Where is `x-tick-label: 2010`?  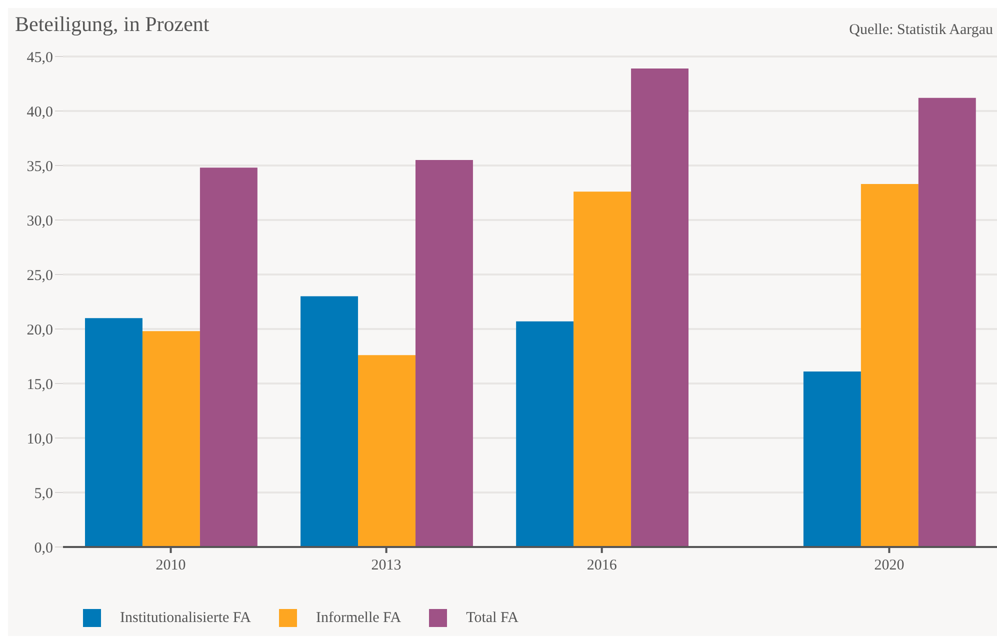 x-tick-label: 2010 is located at coordinates (171, 566).